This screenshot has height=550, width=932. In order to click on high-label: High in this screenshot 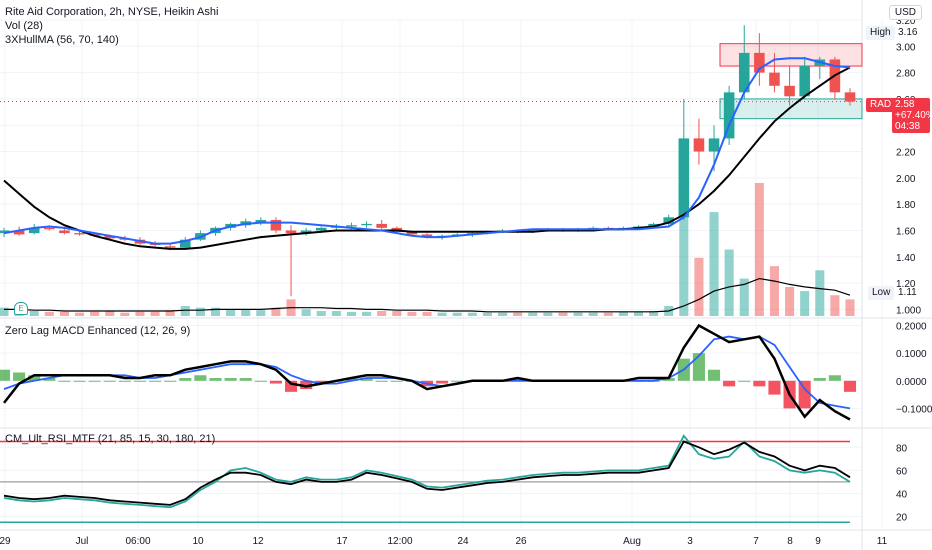, I will do `click(880, 33)`.